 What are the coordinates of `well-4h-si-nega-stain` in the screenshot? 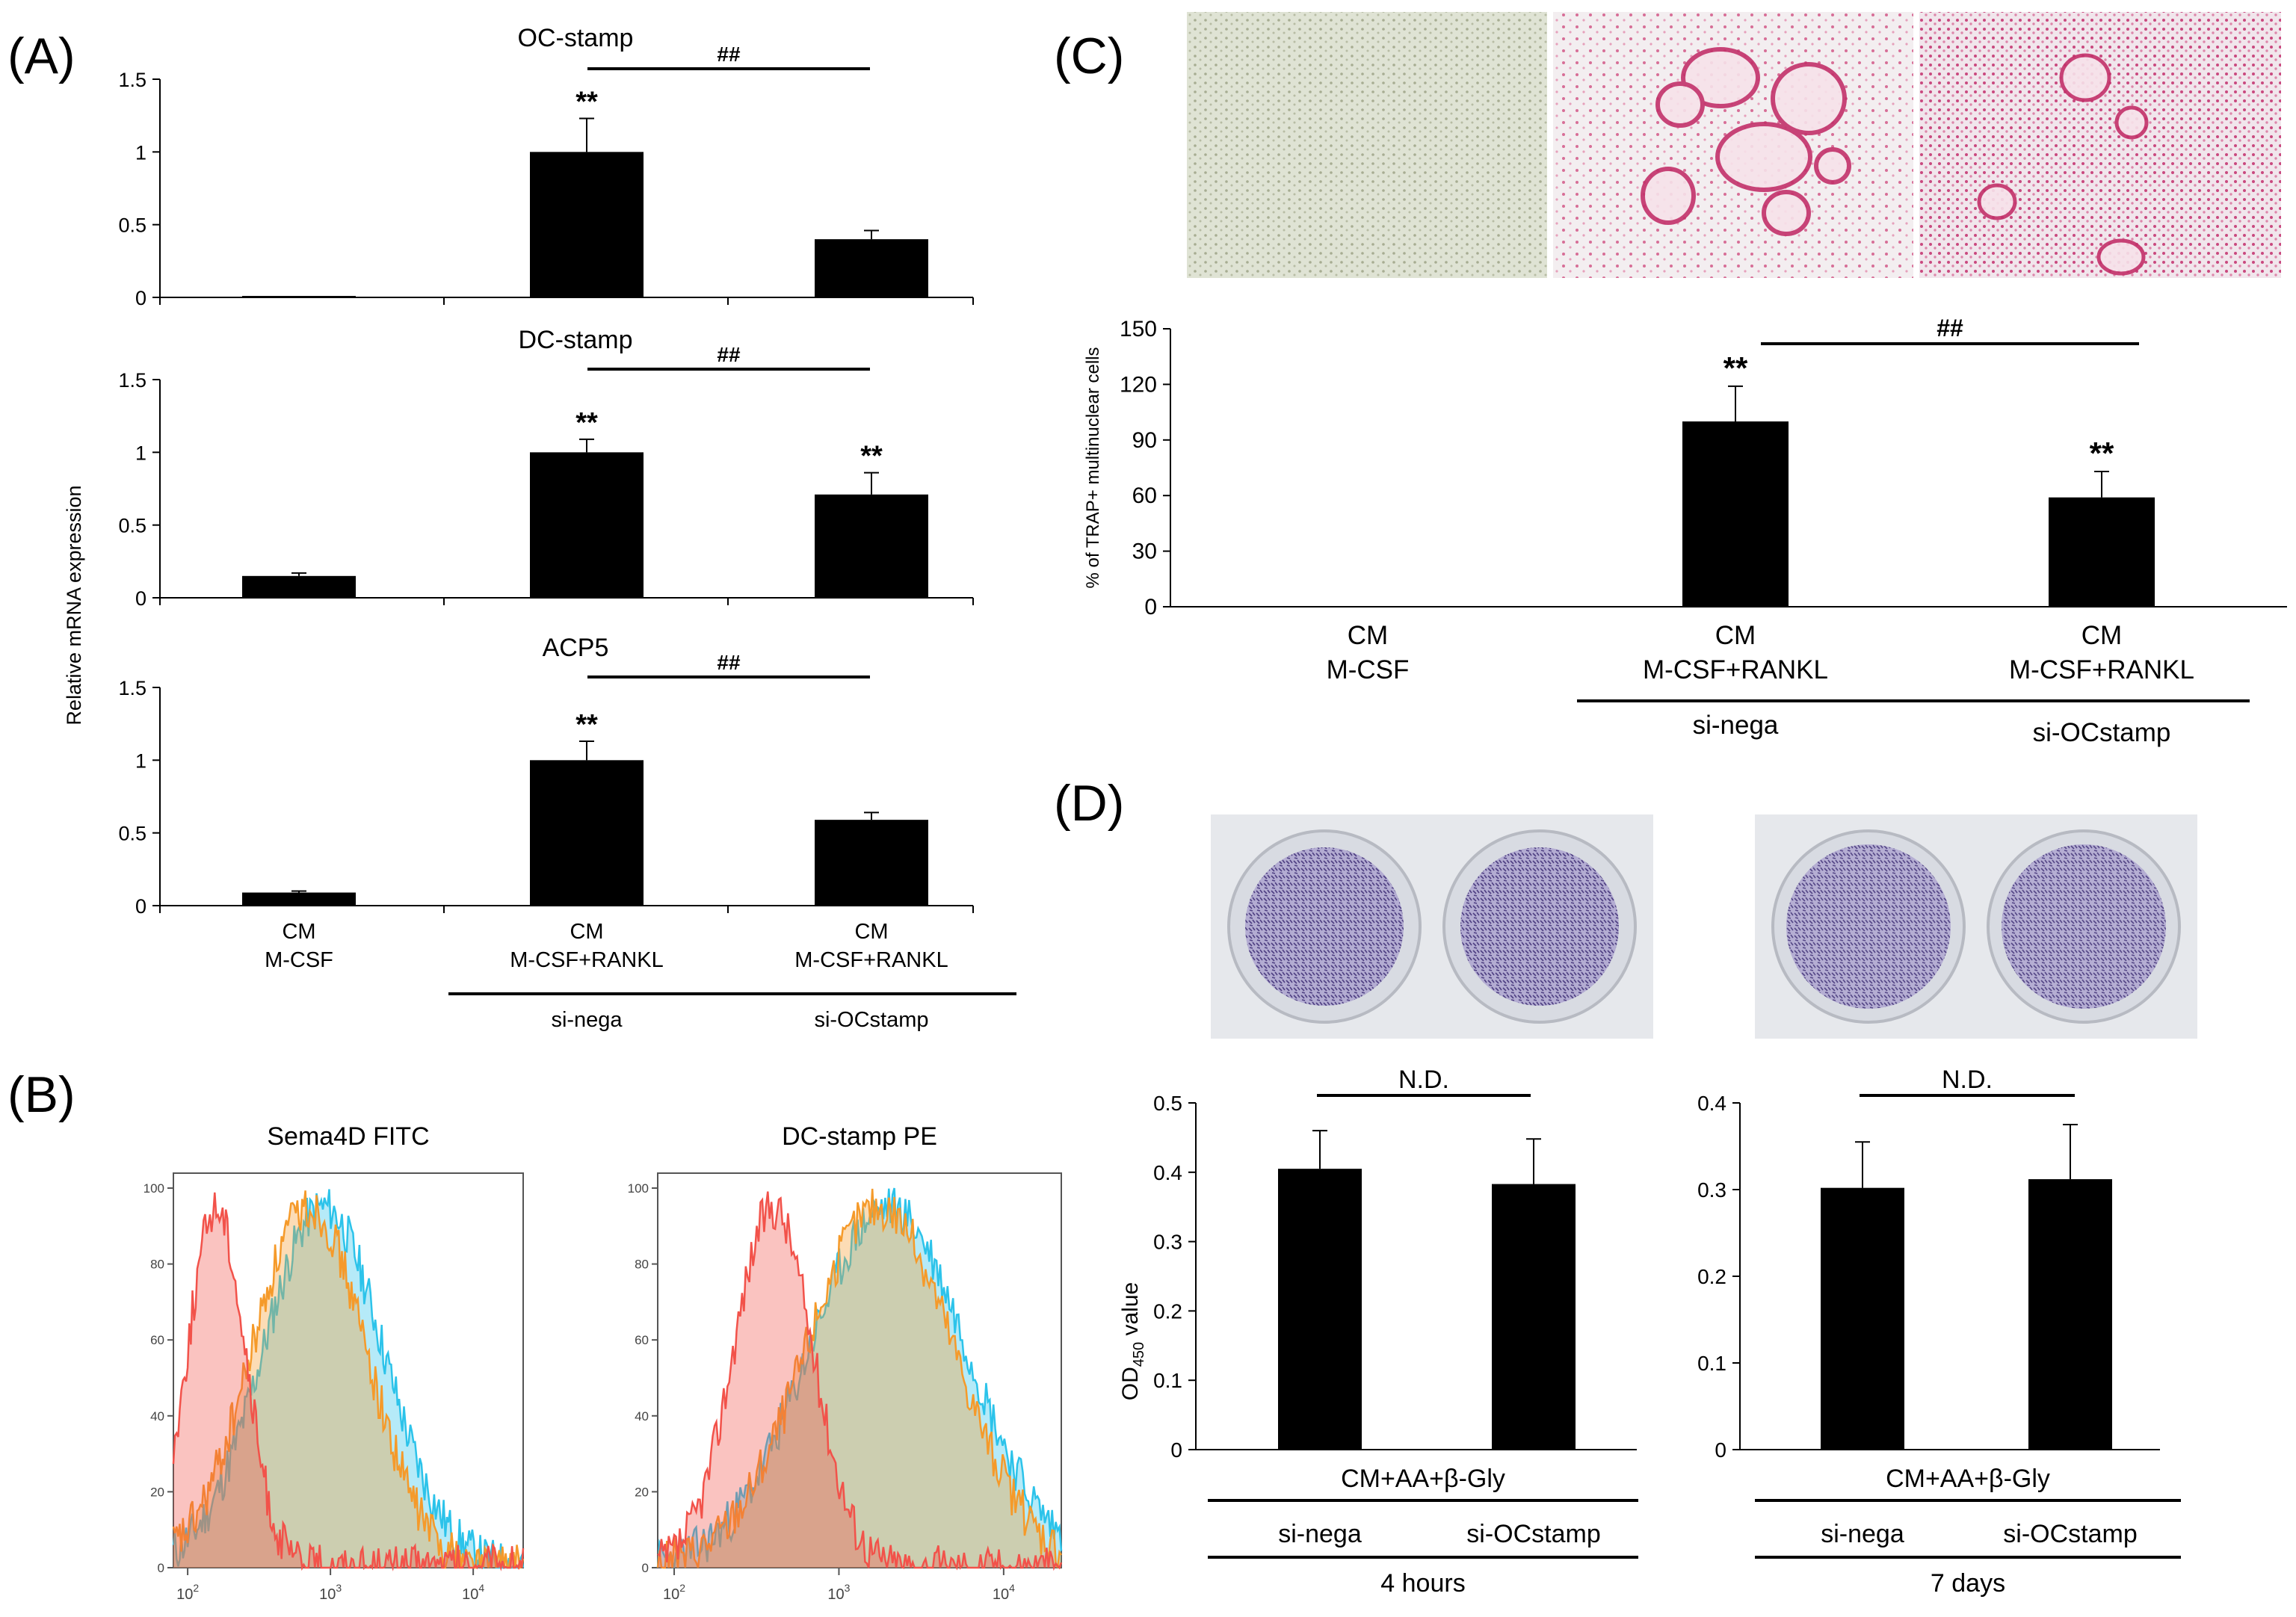 It's located at (1325, 926).